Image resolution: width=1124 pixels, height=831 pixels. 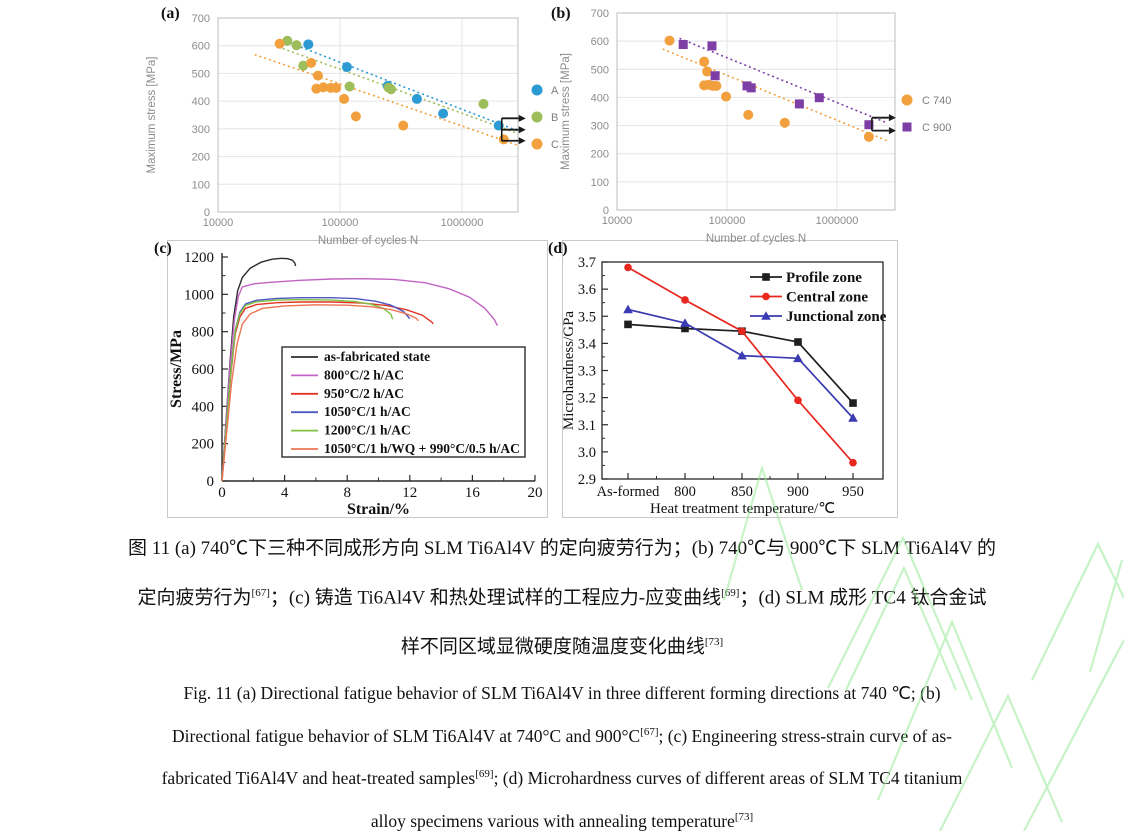 What do you see at coordinates (742, 509) in the screenshot?
I see `svg-text: Heat treatment temperature/℃` at bounding box center [742, 509].